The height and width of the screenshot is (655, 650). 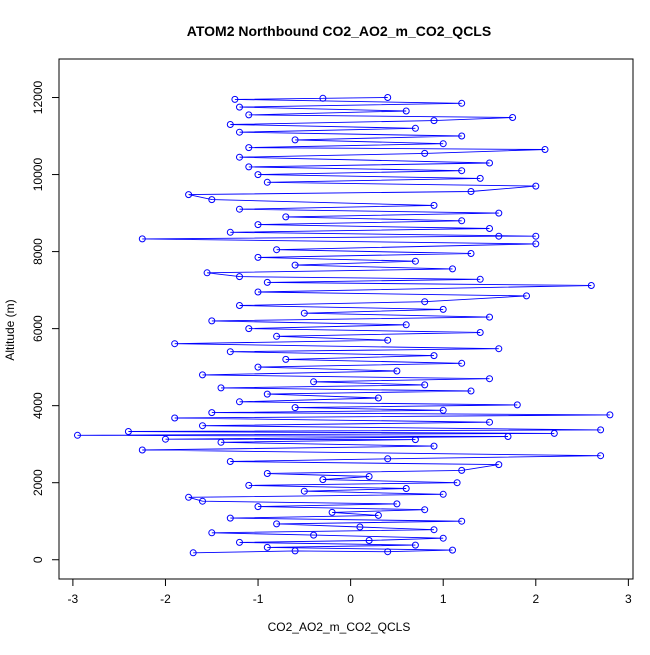 What do you see at coordinates (165, 599) in the screenshot?
I see `x-tick-label: -2` at bounding box center [165, 599].